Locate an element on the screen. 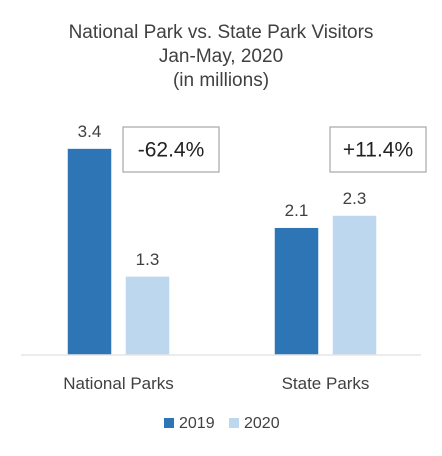 The width and height of the screenshot is (442, 456). bar-national-parks-2019 is located at coordinates (89, 251).